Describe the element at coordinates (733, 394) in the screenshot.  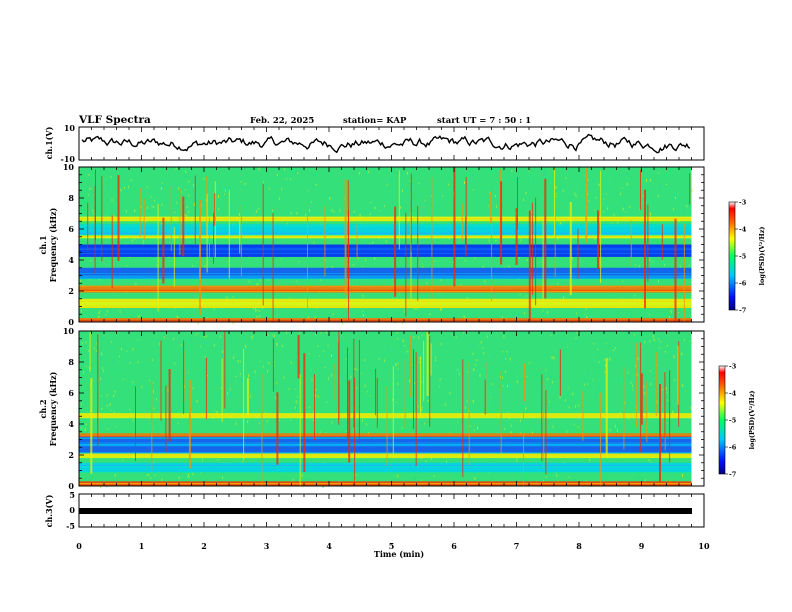
I see `ch2-colorbar-tick-label: -4` at that location.